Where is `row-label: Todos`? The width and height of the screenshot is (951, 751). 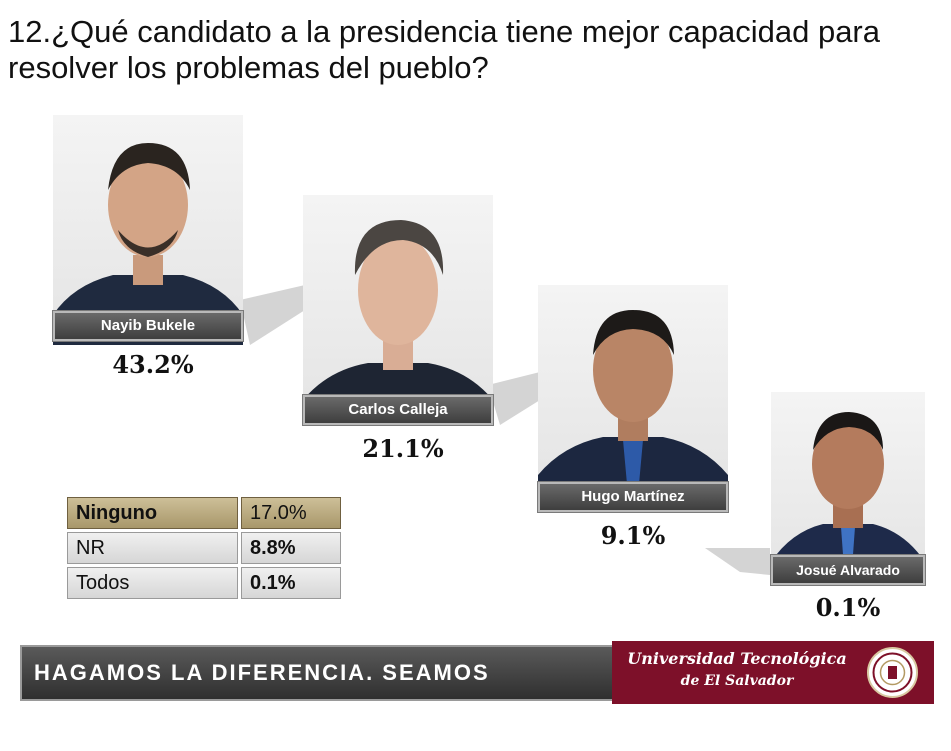
row-label: Todos is located at coordinates (152, 583).